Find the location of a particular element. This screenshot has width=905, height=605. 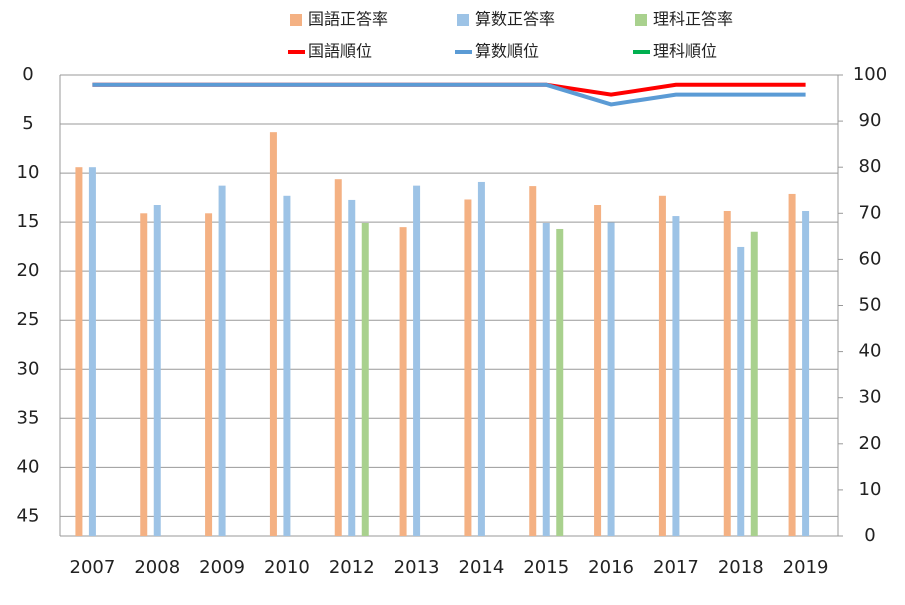

x-tick-label: 2009 is located at coordinates (222, 567).